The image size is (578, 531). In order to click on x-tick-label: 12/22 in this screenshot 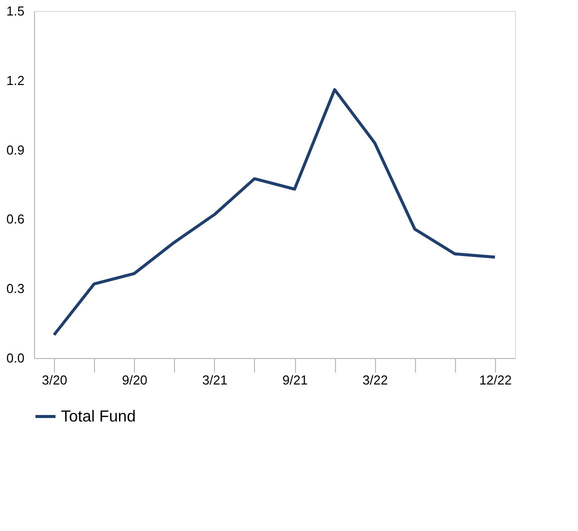, I will do `click(495, 380)`.